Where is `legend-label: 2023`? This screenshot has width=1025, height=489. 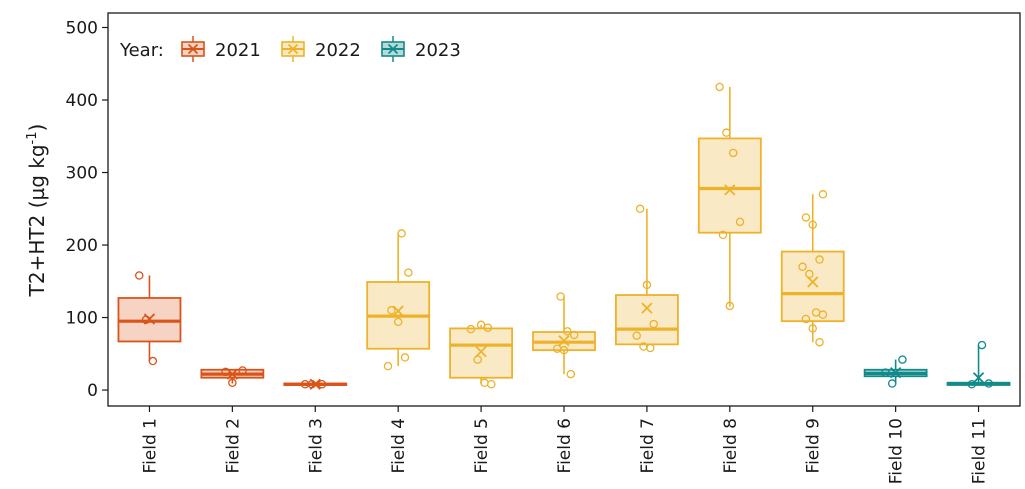 legend-label: 2023 is located at coordinates (438, 50).